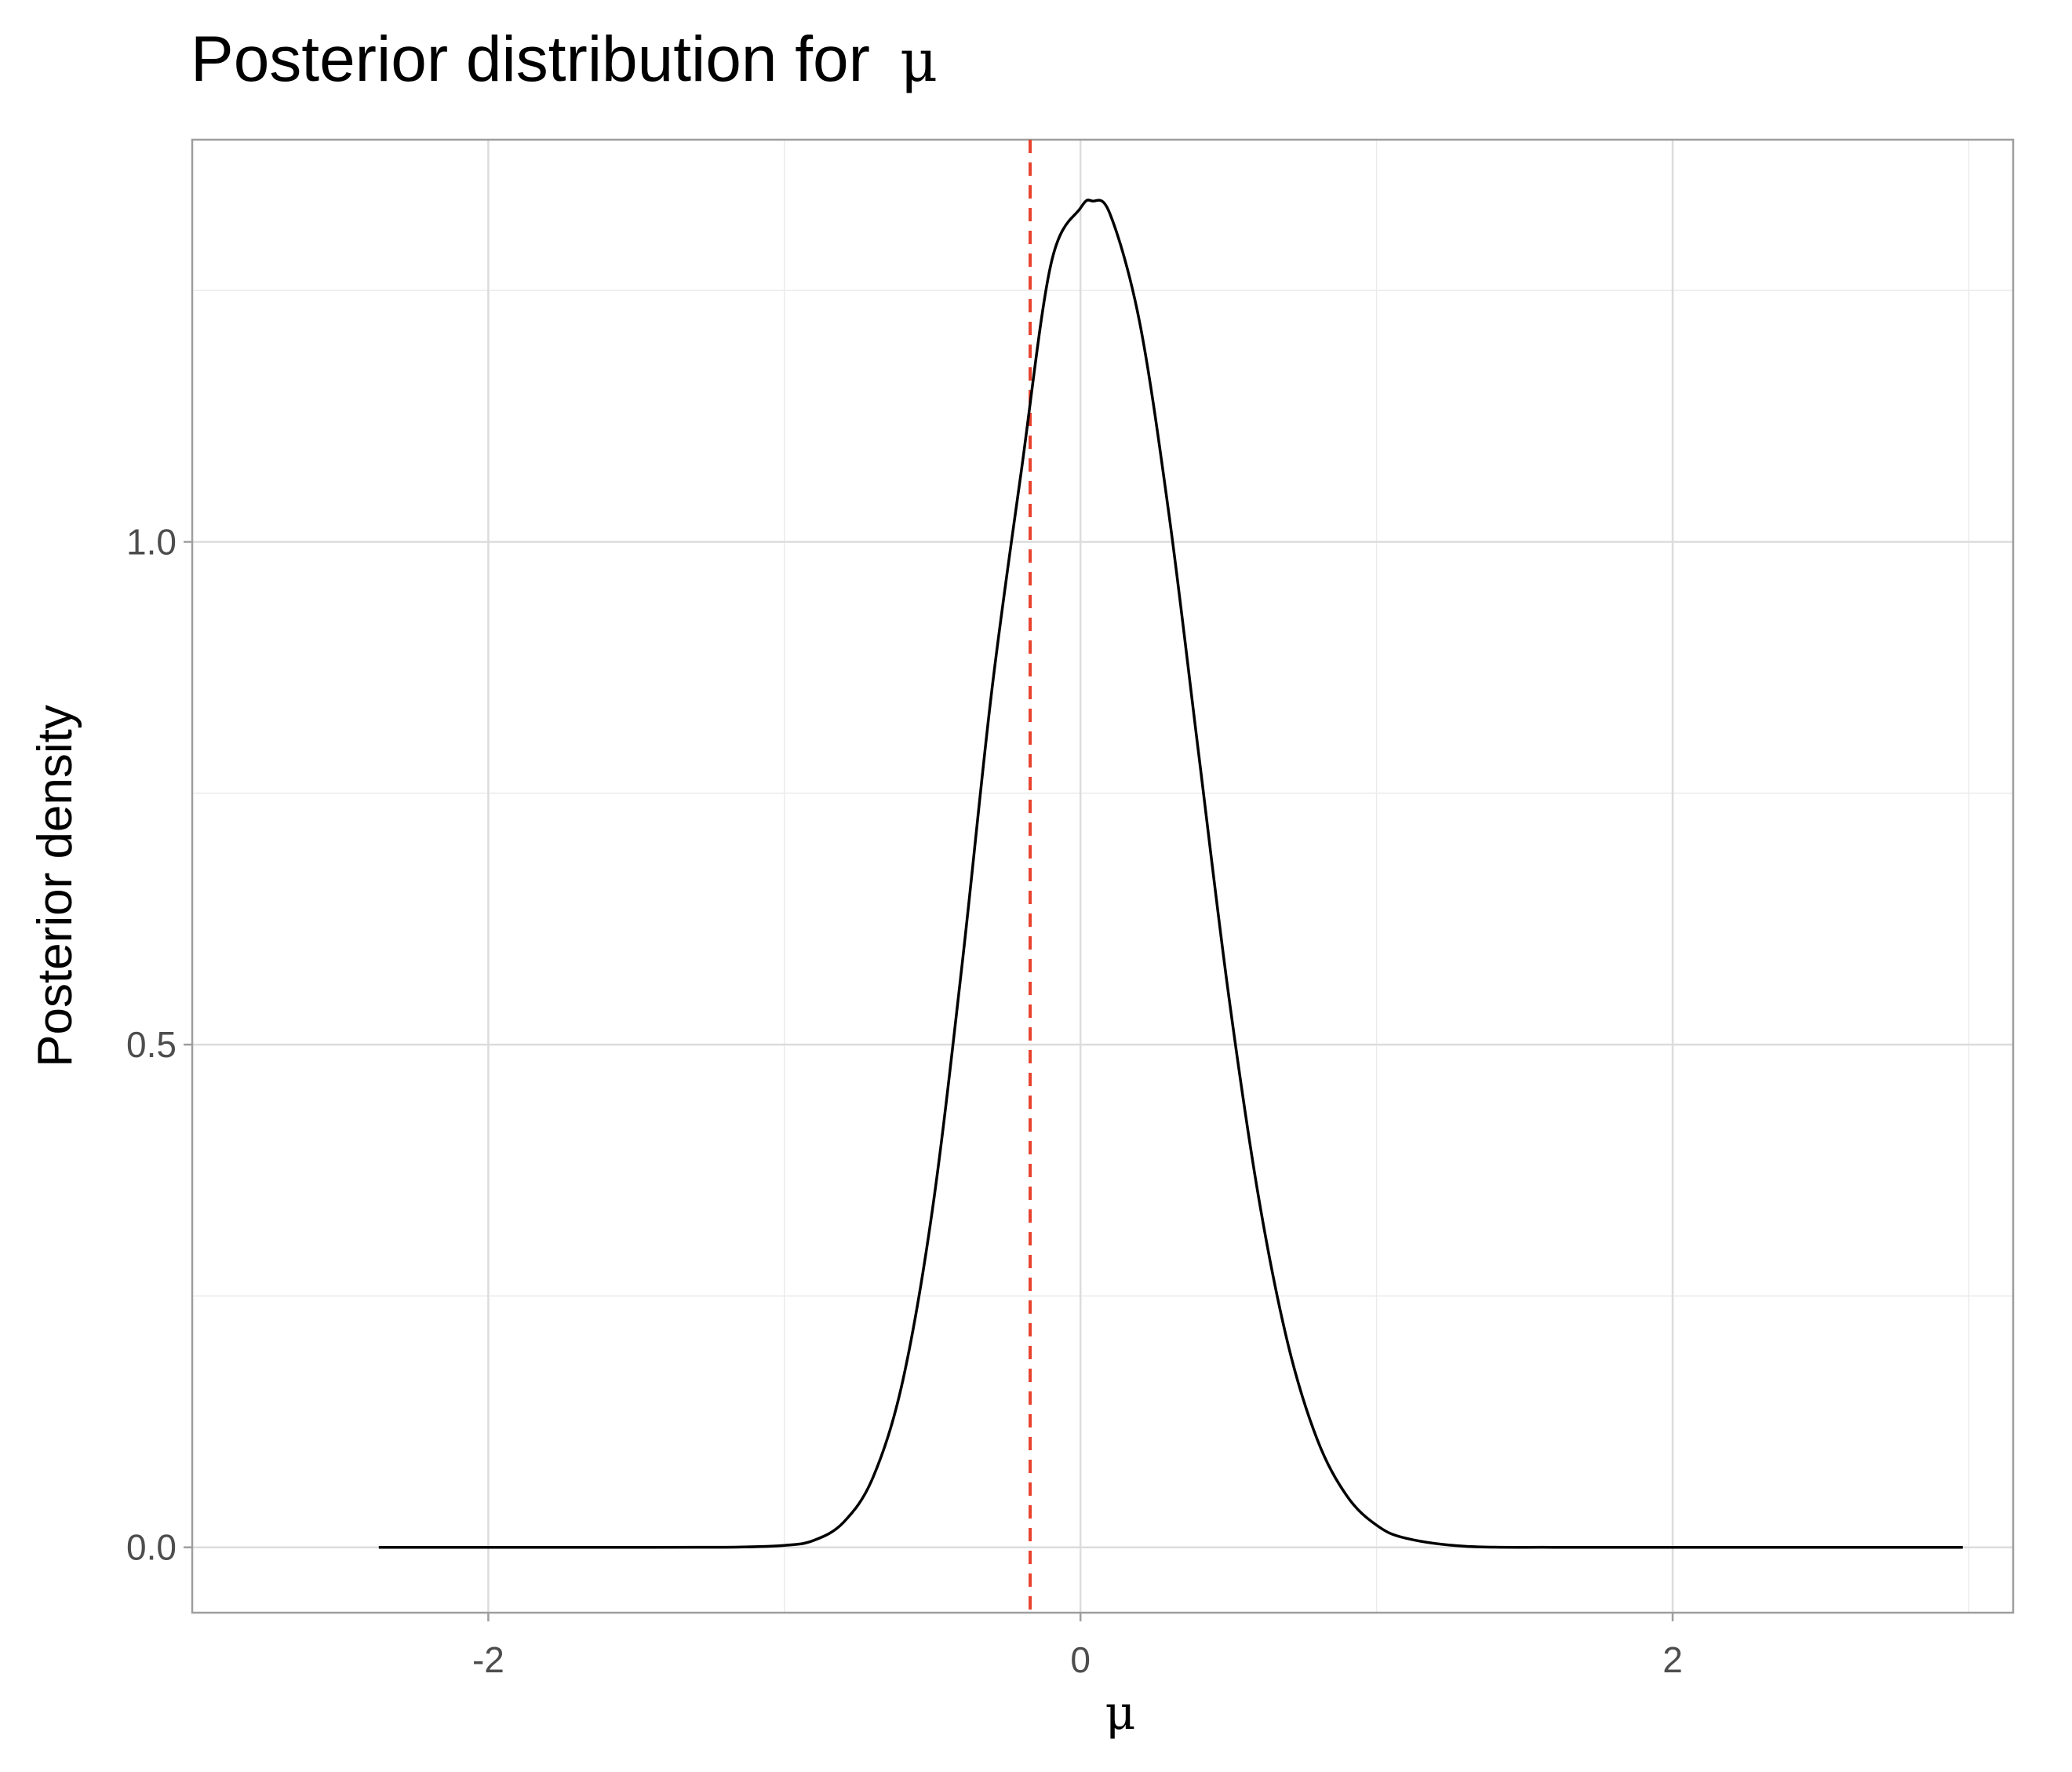 The height and width of the screenshot is (1772, 2072). Describe the element at coordinates (1080, 1659) in the screenshot. I see `x-tick-label: 0` at that location.